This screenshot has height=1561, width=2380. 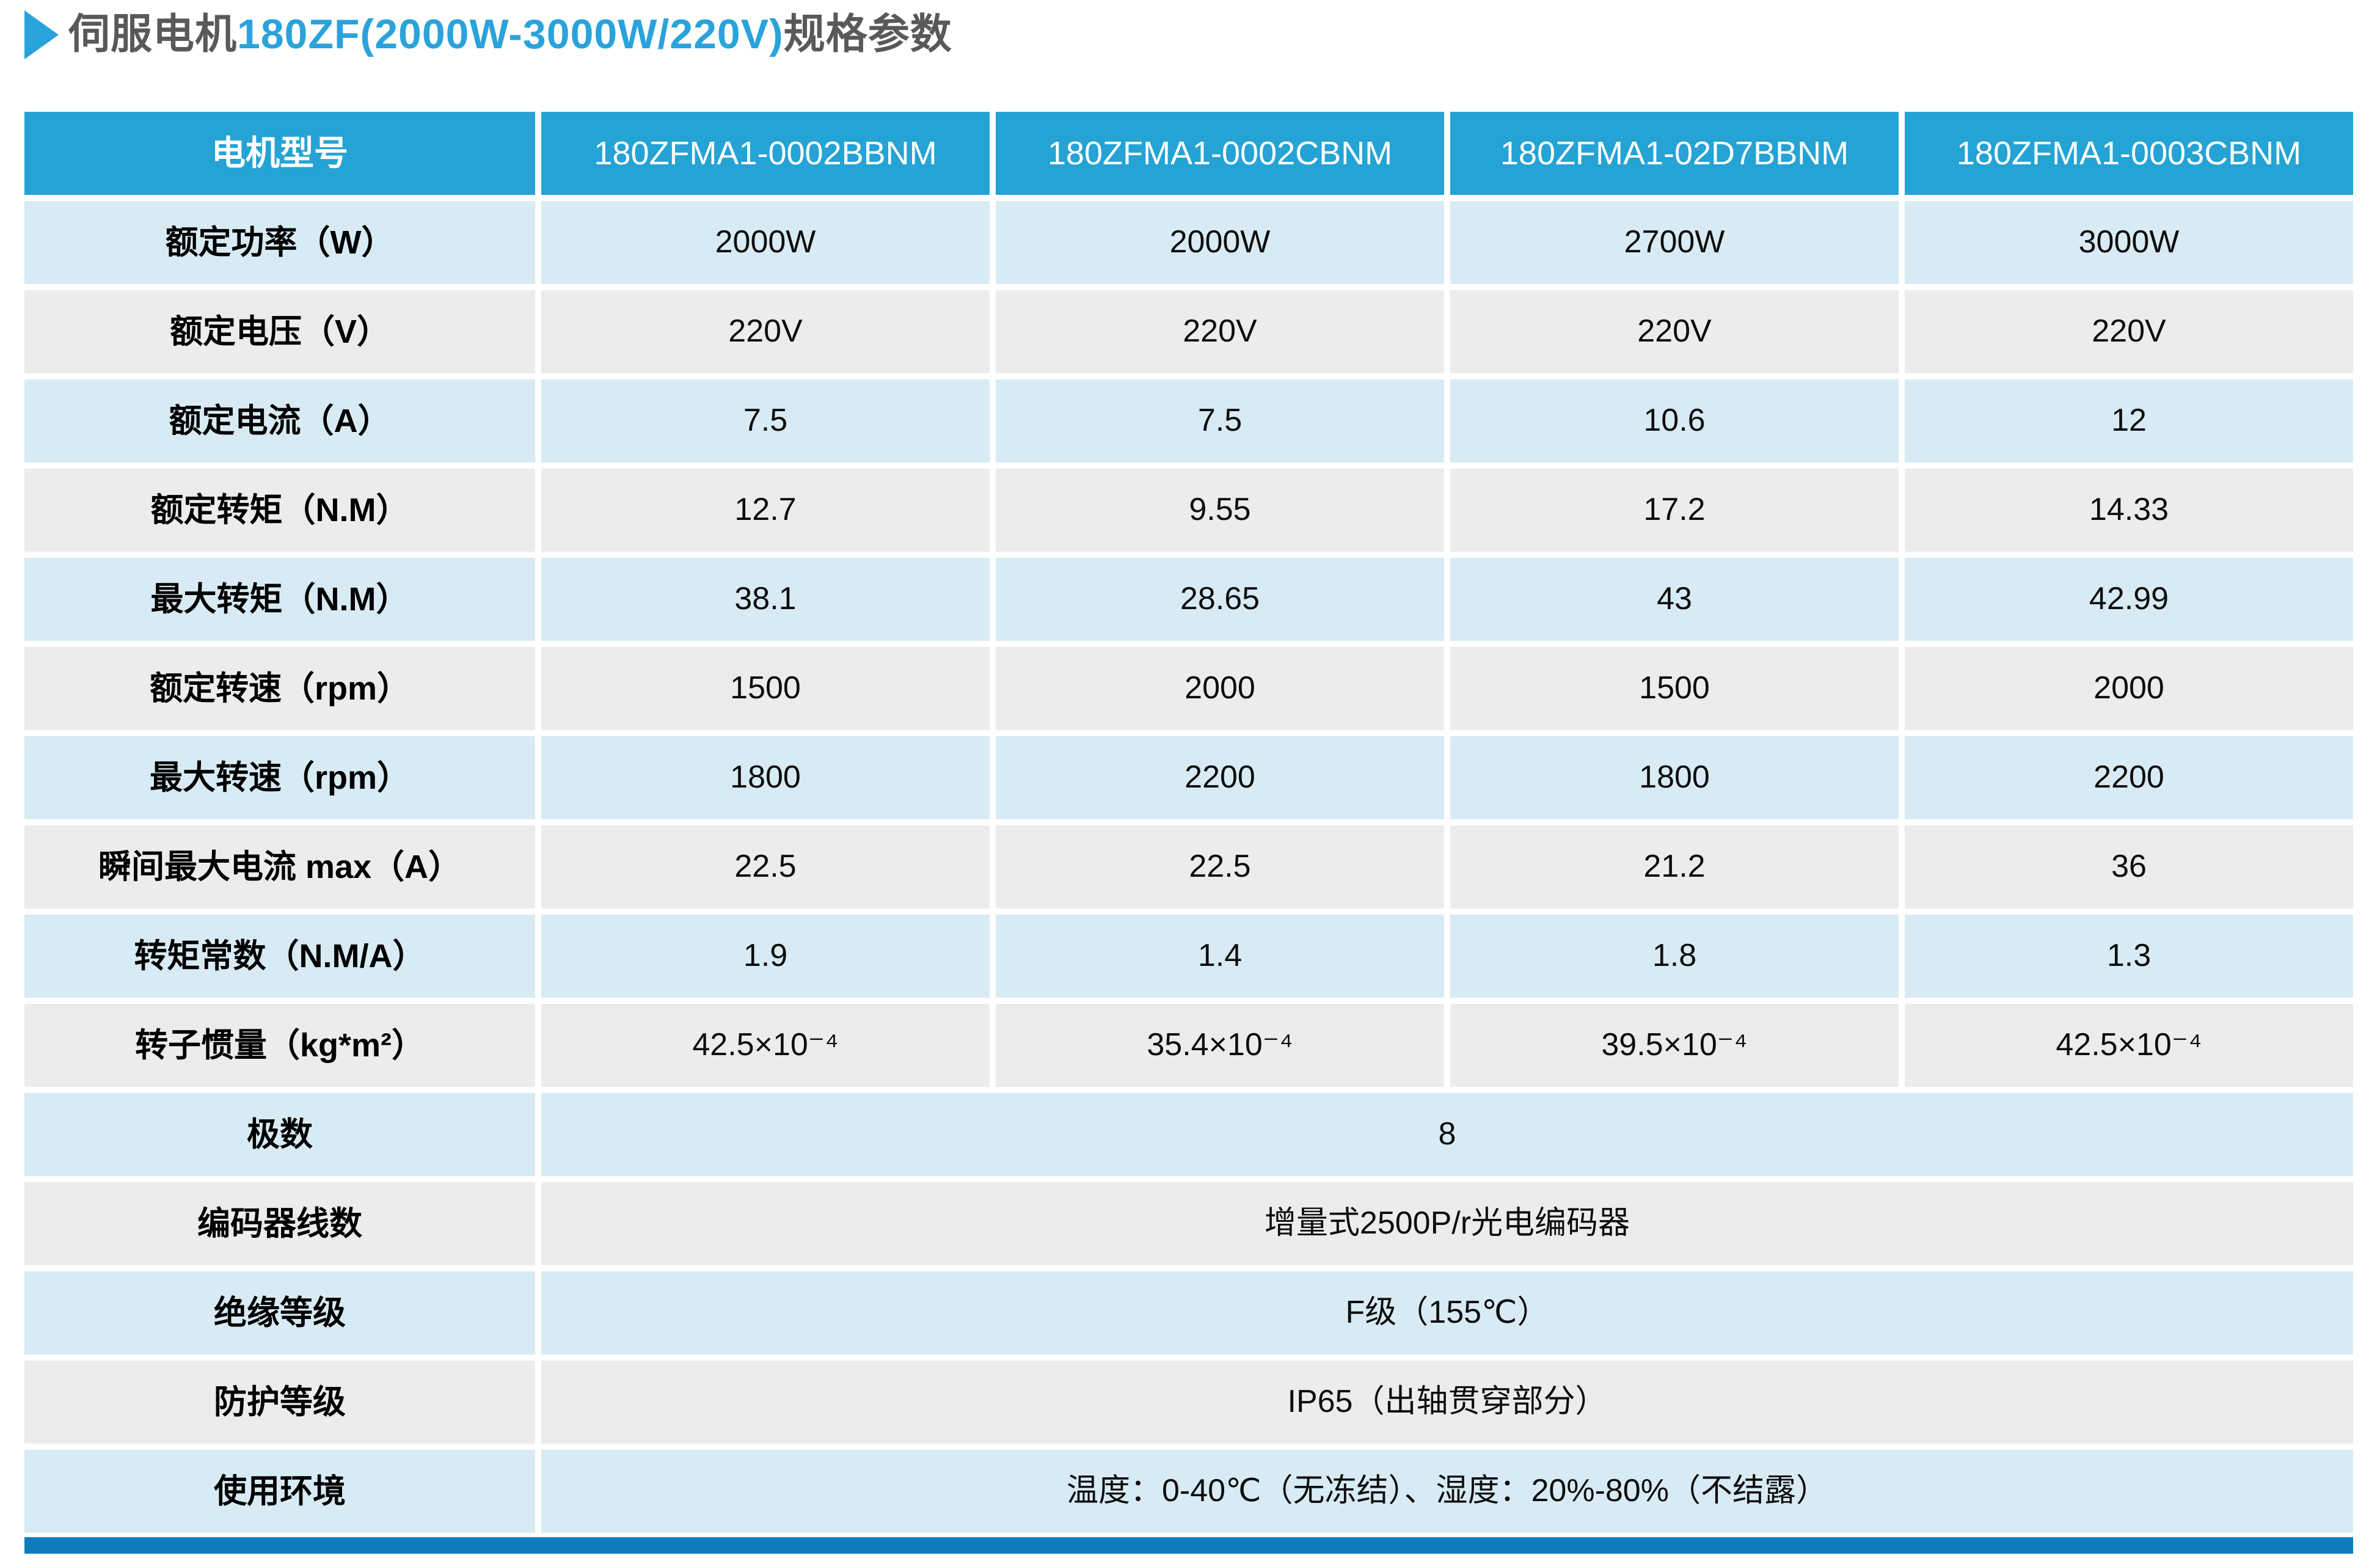 I want to click on rated-torque-label: 额定转矩（N.M）, so click(x=279, y=511).